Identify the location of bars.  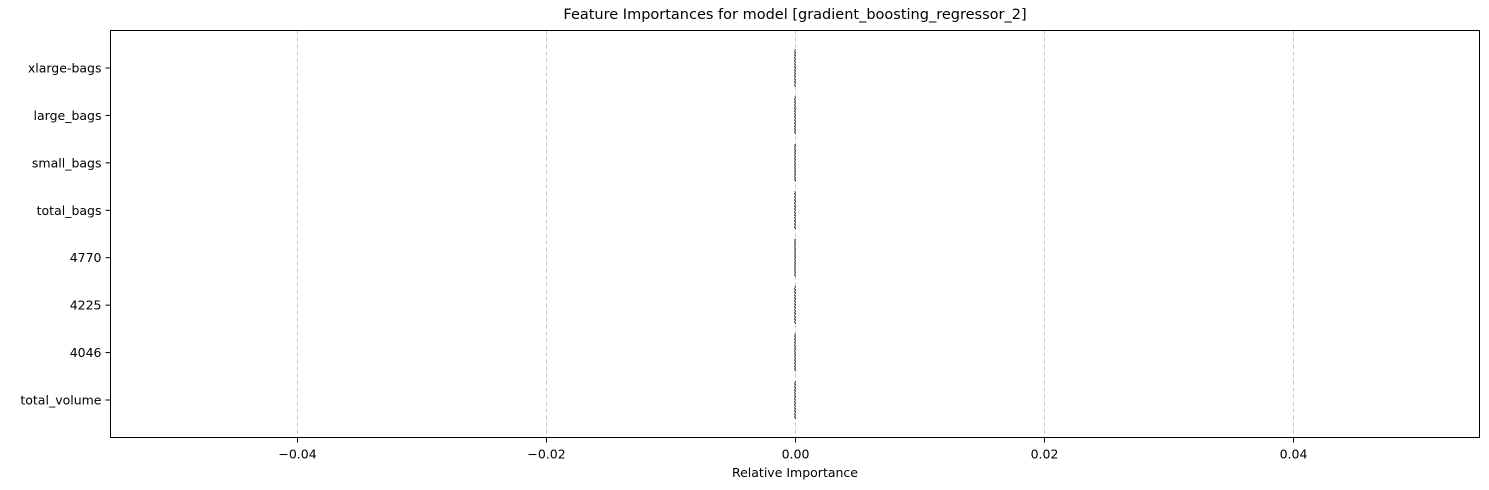
(795, 234).